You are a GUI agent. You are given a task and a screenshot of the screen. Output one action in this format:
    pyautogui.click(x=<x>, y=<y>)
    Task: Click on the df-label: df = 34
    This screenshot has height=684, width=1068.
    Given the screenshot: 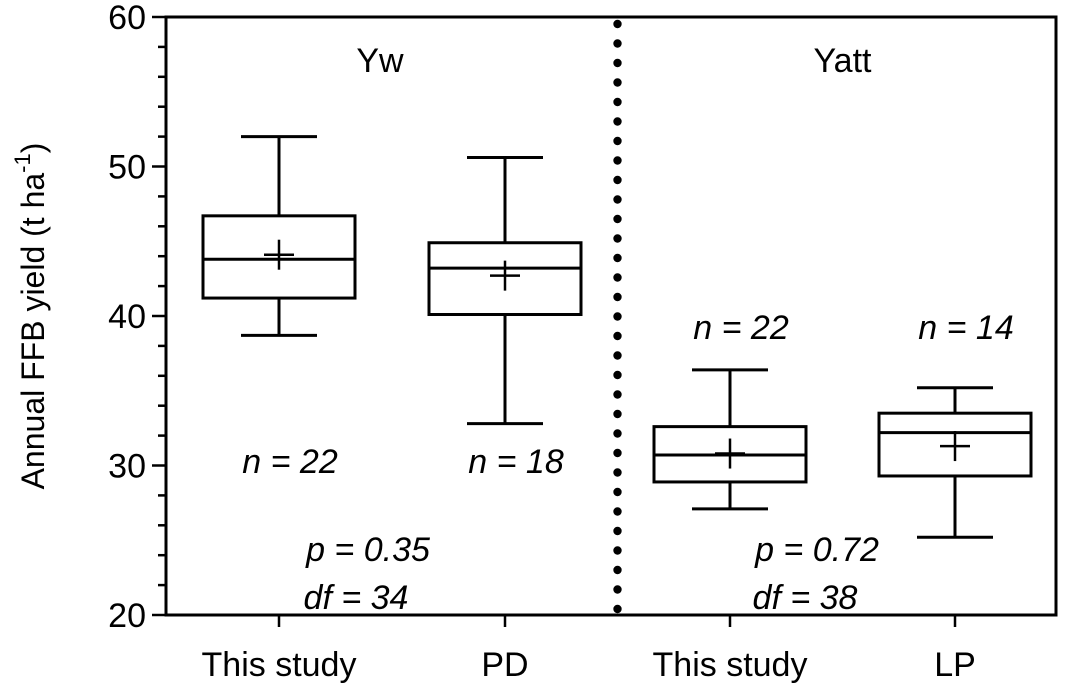 What is the action you would take?
    pyautogui.click(x=356, y=598)
    